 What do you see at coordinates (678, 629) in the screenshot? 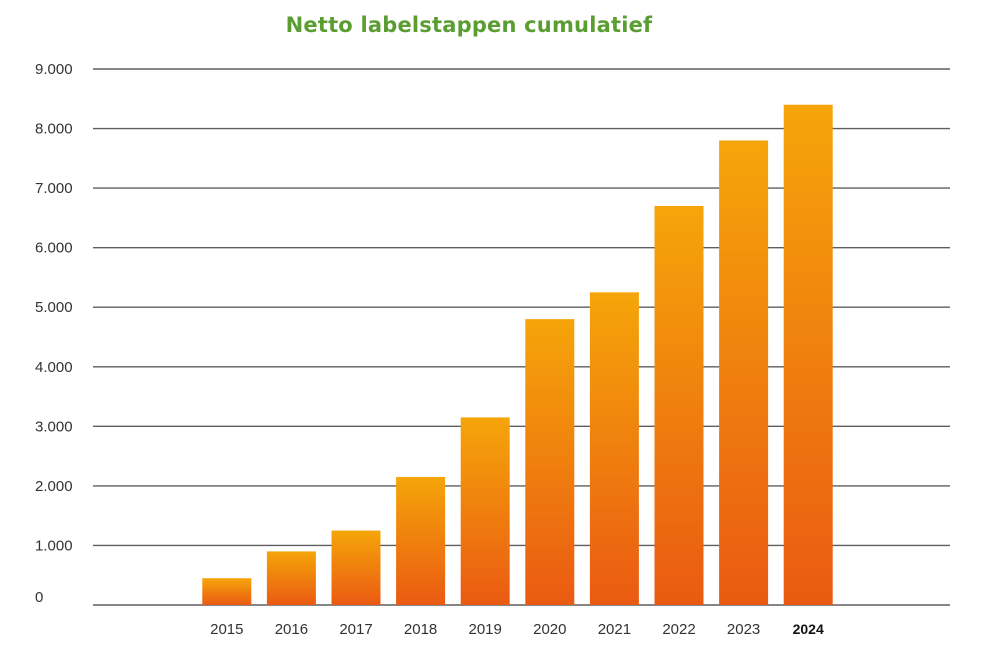
I see `x-tick-label-2022: 2022` at bounding box center [678, 629].